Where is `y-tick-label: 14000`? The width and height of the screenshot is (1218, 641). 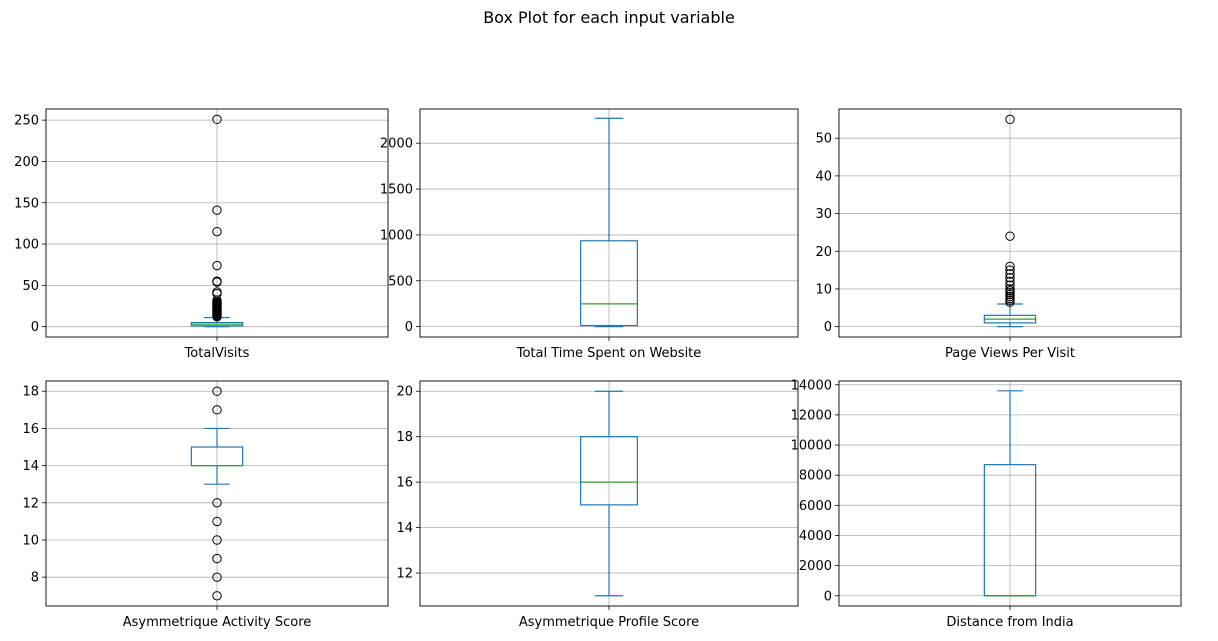 y-tick-label: 14000 is located at coordinates (811, 385).